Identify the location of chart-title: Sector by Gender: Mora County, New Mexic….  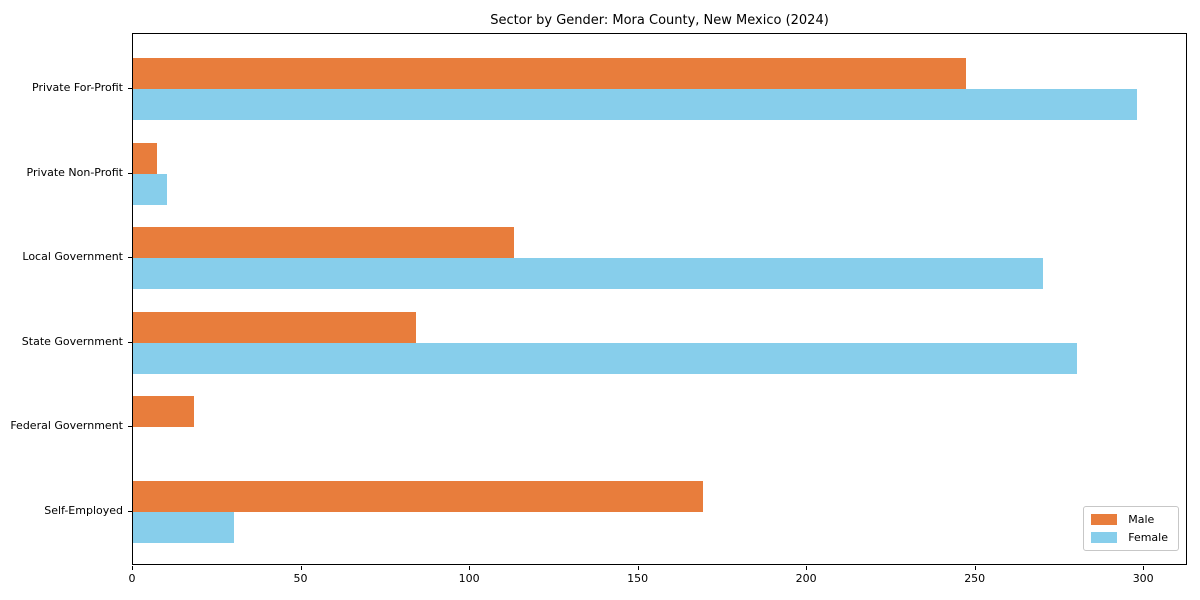
(659, 20).